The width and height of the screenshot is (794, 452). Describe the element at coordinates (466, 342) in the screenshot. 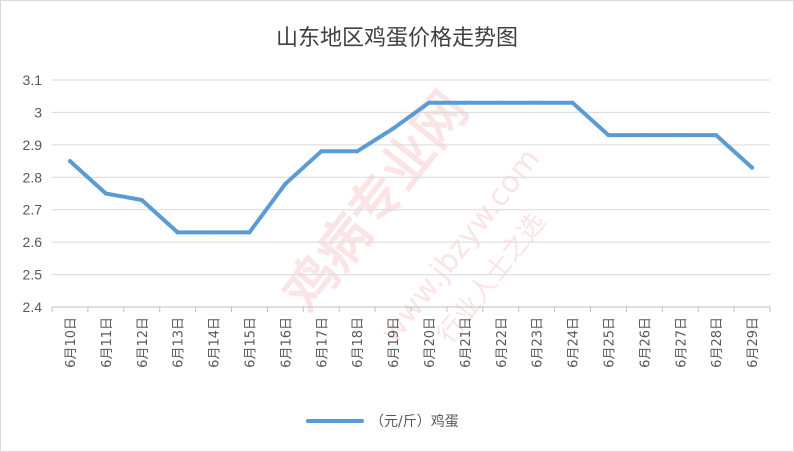

I see `x-tick-label: 6月21日` at that location.